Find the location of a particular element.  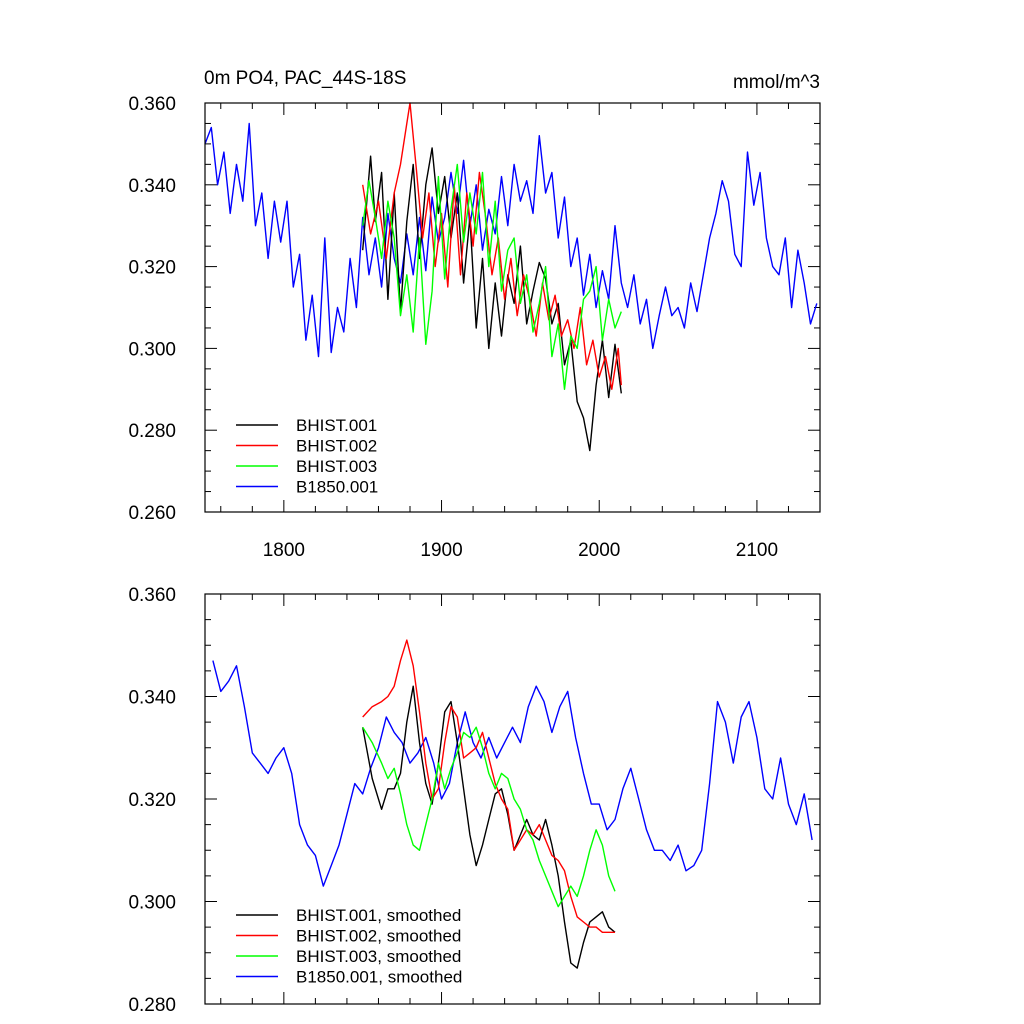

bottom-series-line-b1850-001-smoothed is located at coordinates (512, 773).